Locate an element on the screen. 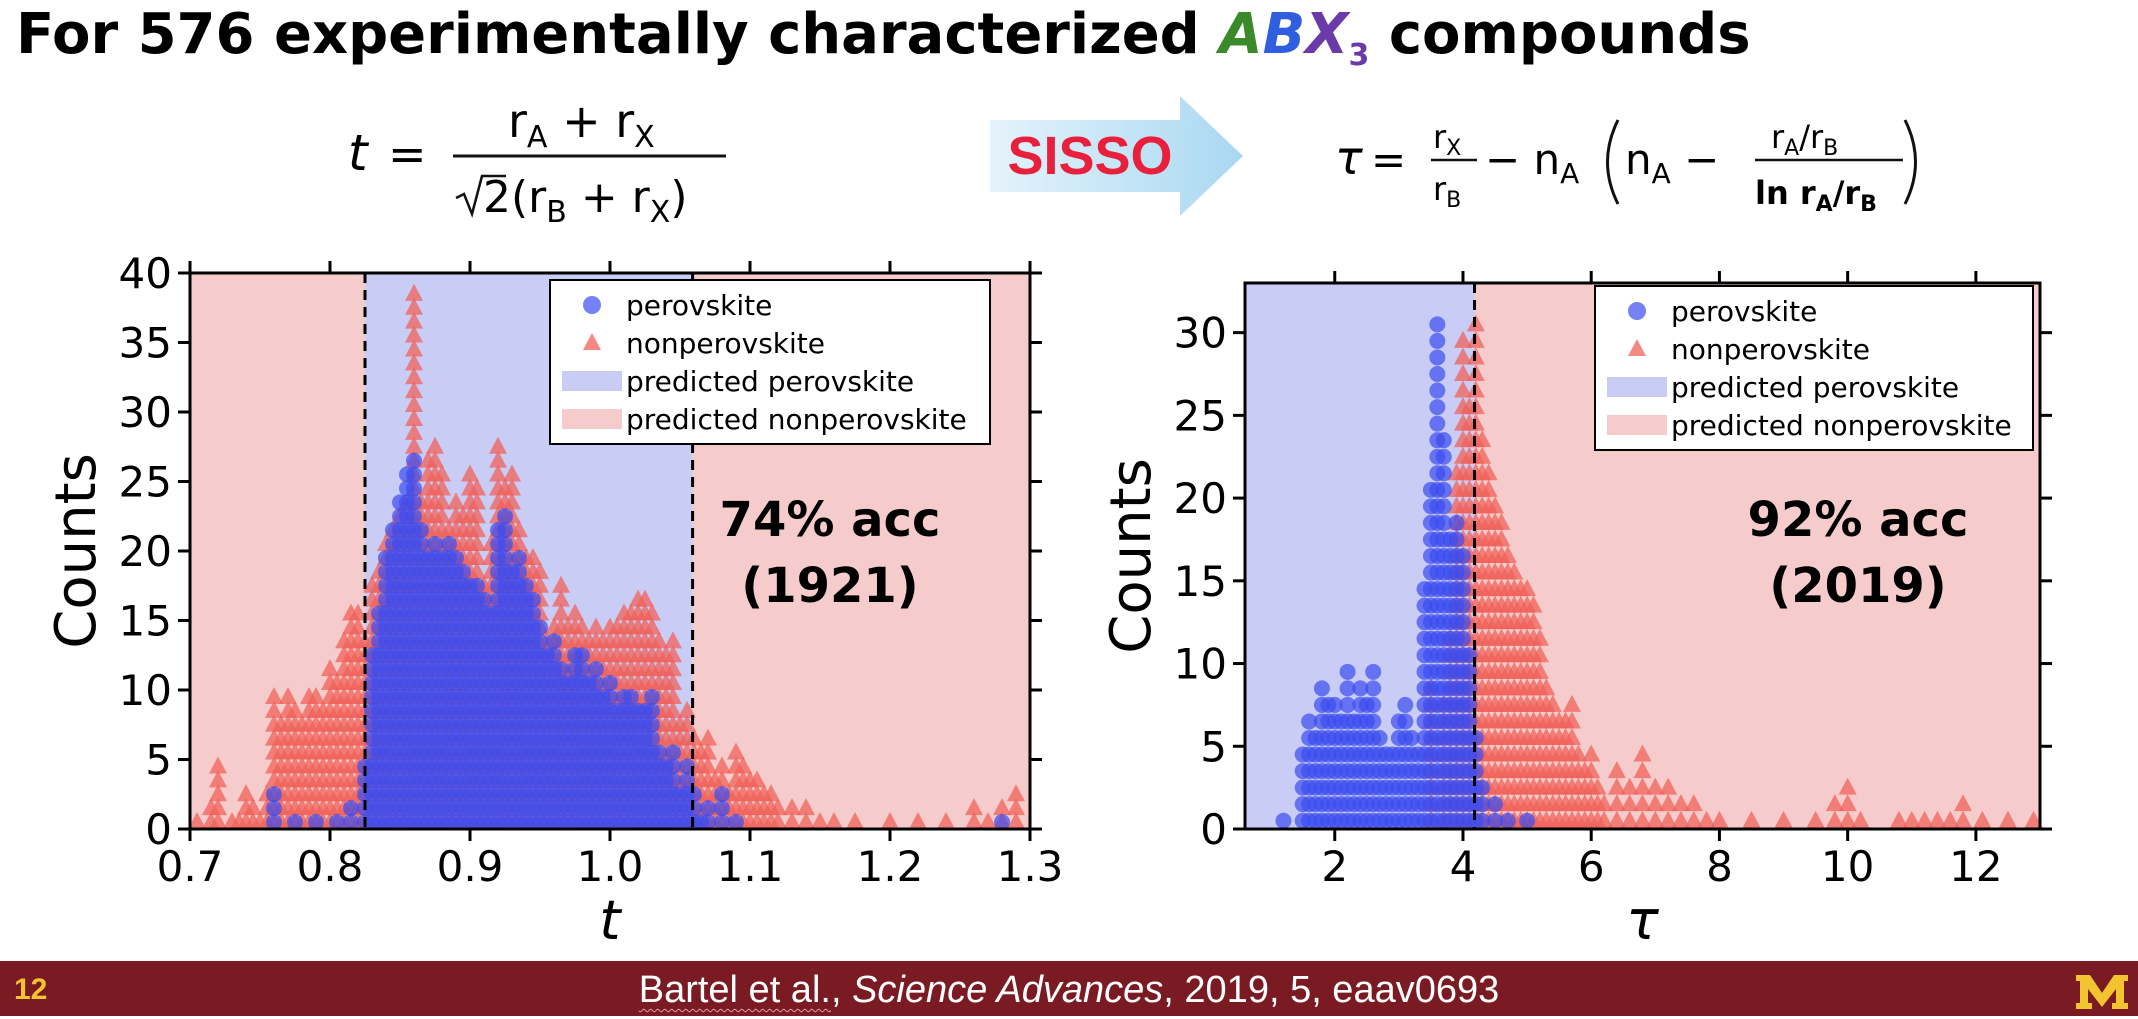 The image size is (2138, 1019). sisso-arrow: SISSO is located at coordinates (1117, 156).